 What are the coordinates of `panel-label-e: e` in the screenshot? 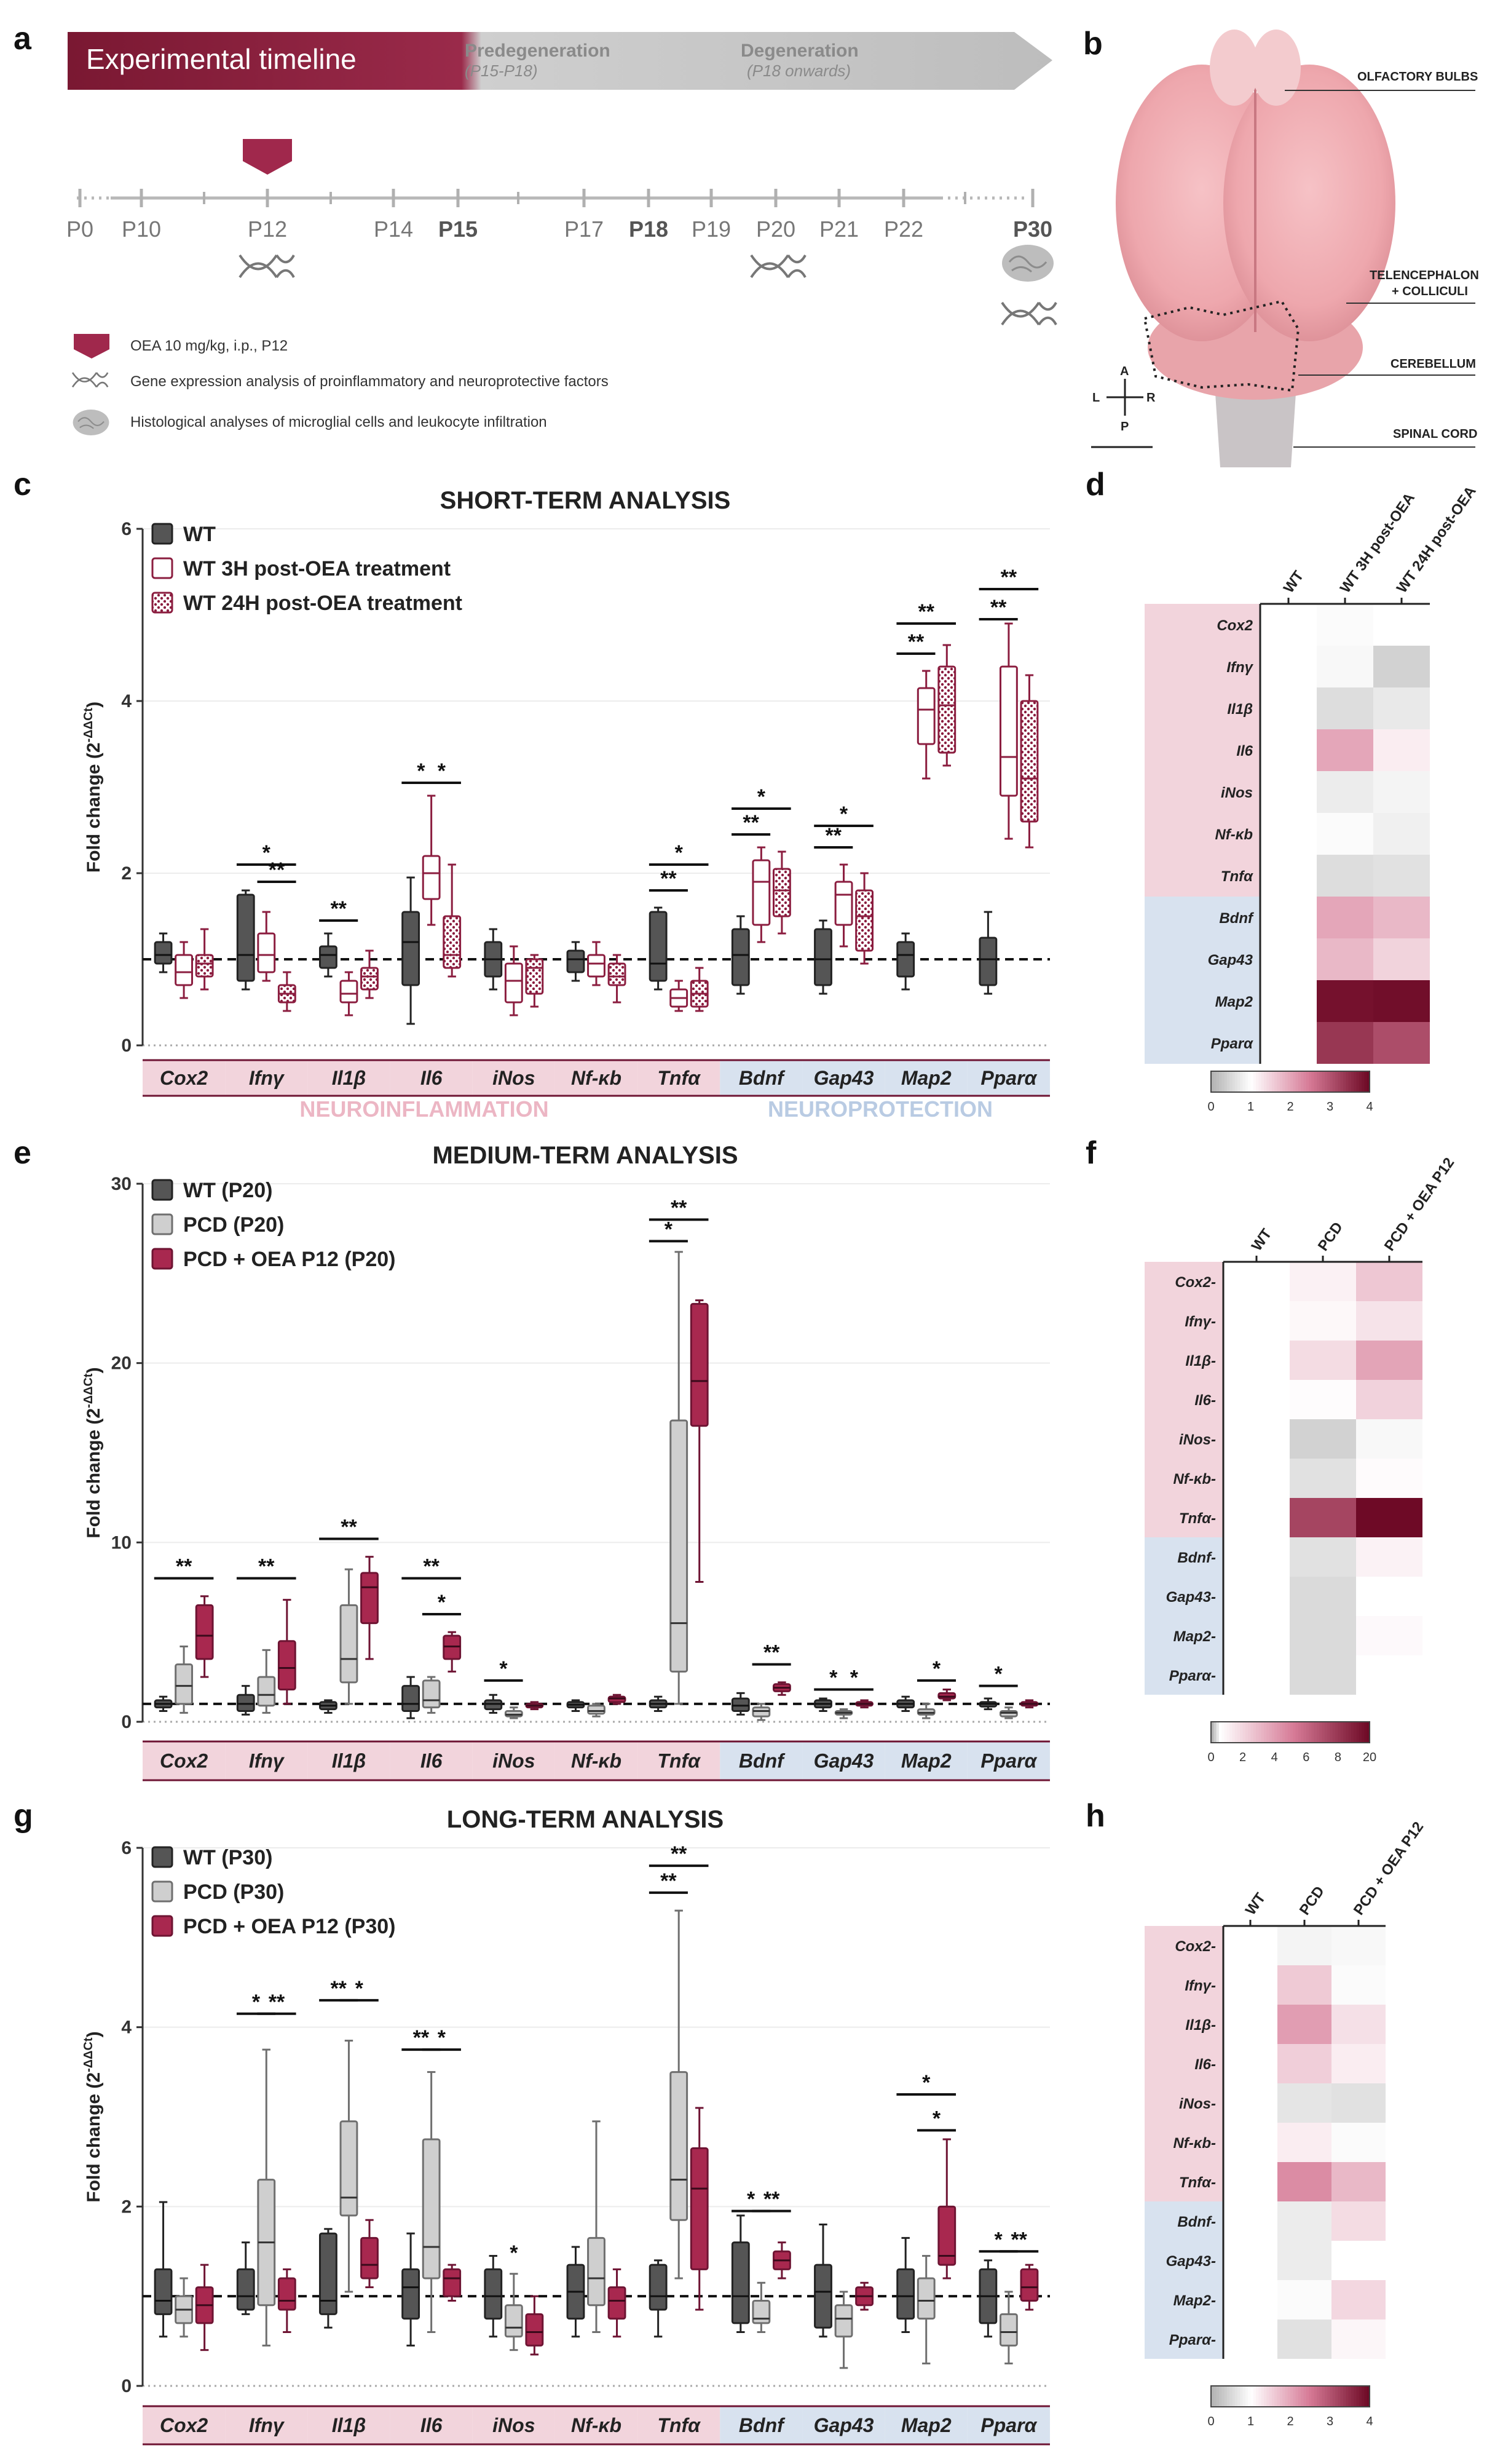 It's located at (23, 1153).